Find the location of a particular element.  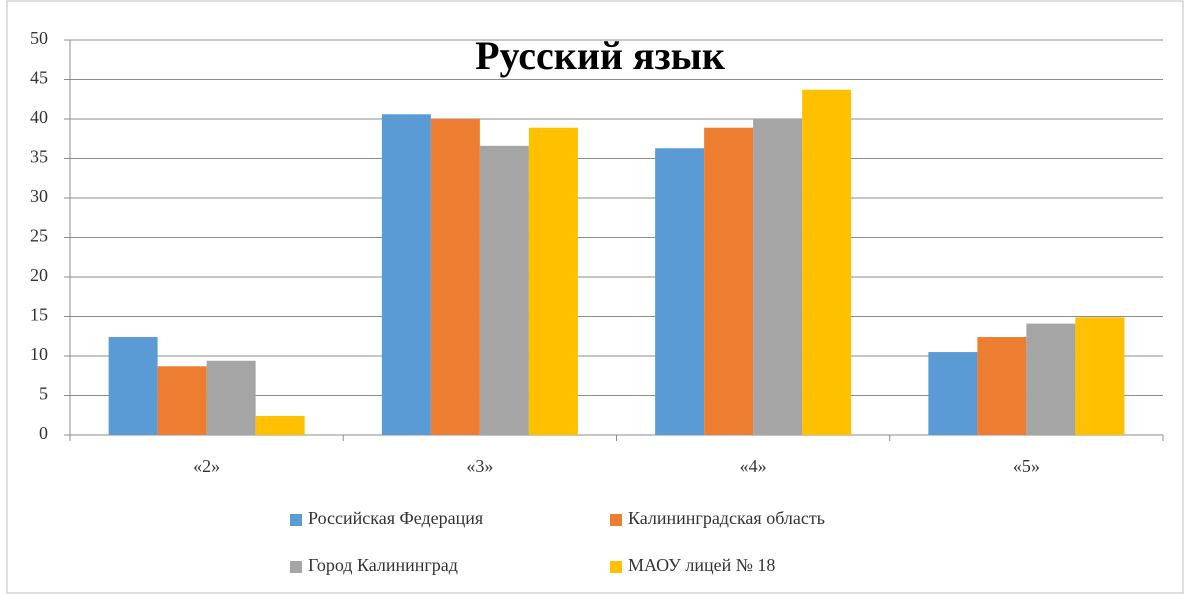

legend-label: Российская Федерация is located at coordinates (395, 518).